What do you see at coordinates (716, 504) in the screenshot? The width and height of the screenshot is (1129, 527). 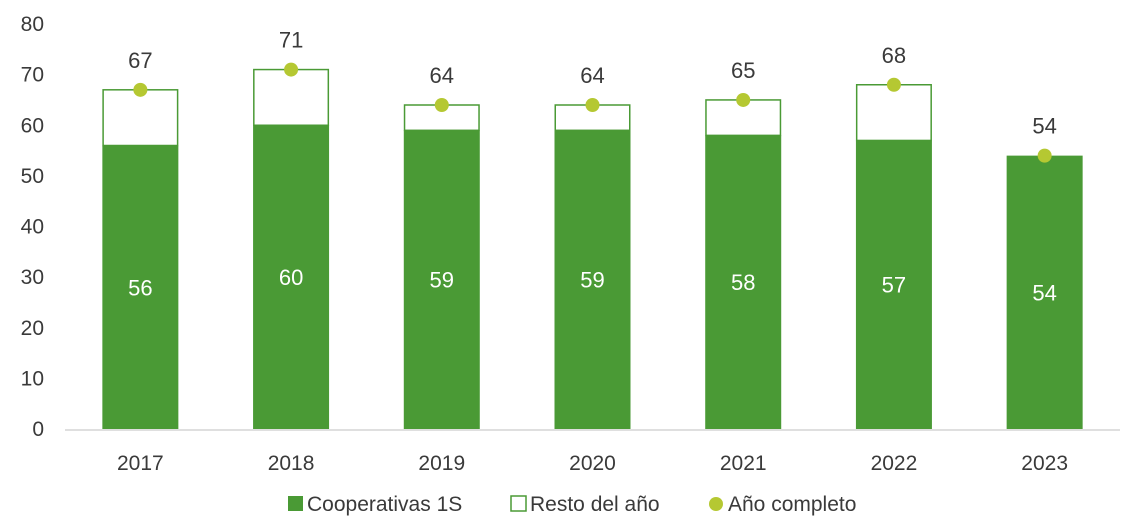 I see `legend-marker-ano-completo` at bounding box center [716, 504].